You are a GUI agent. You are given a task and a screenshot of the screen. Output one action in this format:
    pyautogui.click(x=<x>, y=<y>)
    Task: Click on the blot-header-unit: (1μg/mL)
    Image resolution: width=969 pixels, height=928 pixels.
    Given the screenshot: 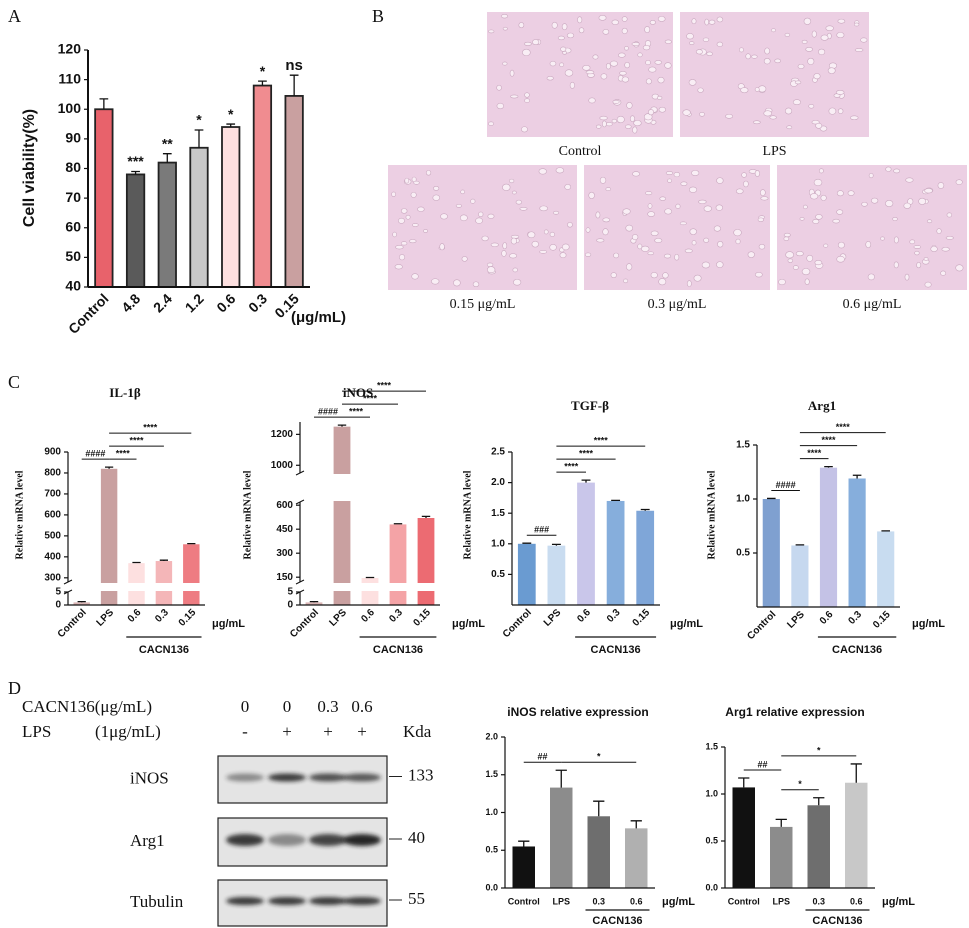 What is the action you would take?
    pyautogui.click(x=128, y=731)
    